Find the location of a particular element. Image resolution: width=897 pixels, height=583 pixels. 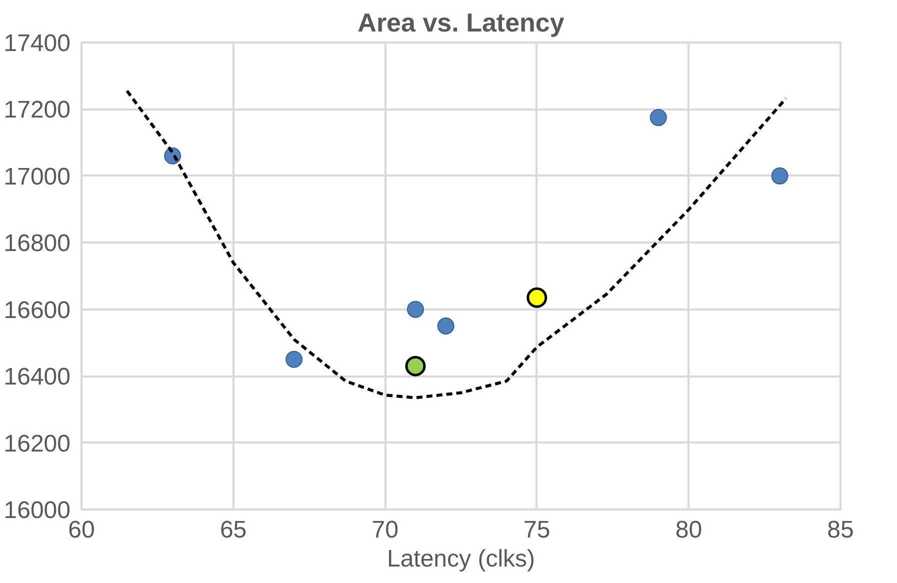

y-tick-label: 16000 is located at coordinates (37, 510).